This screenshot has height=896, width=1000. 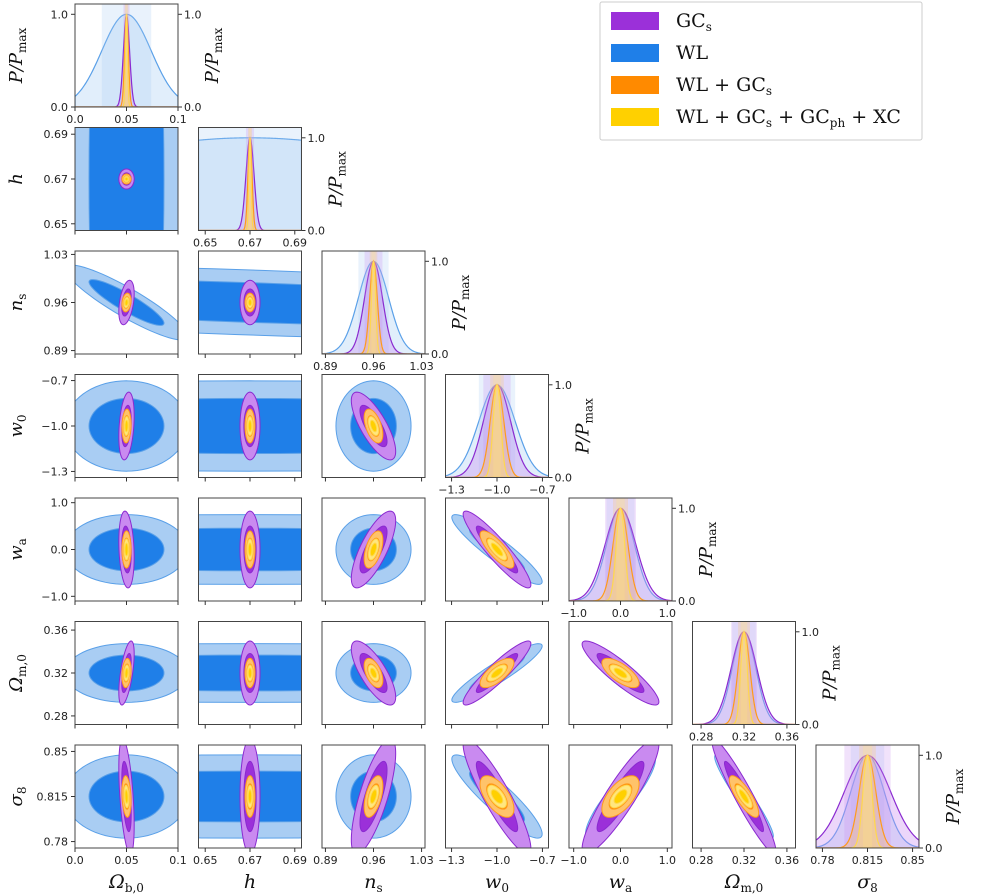 I want to click on ylabel-row-5: Ωm,0, so click(x=17, y=673).